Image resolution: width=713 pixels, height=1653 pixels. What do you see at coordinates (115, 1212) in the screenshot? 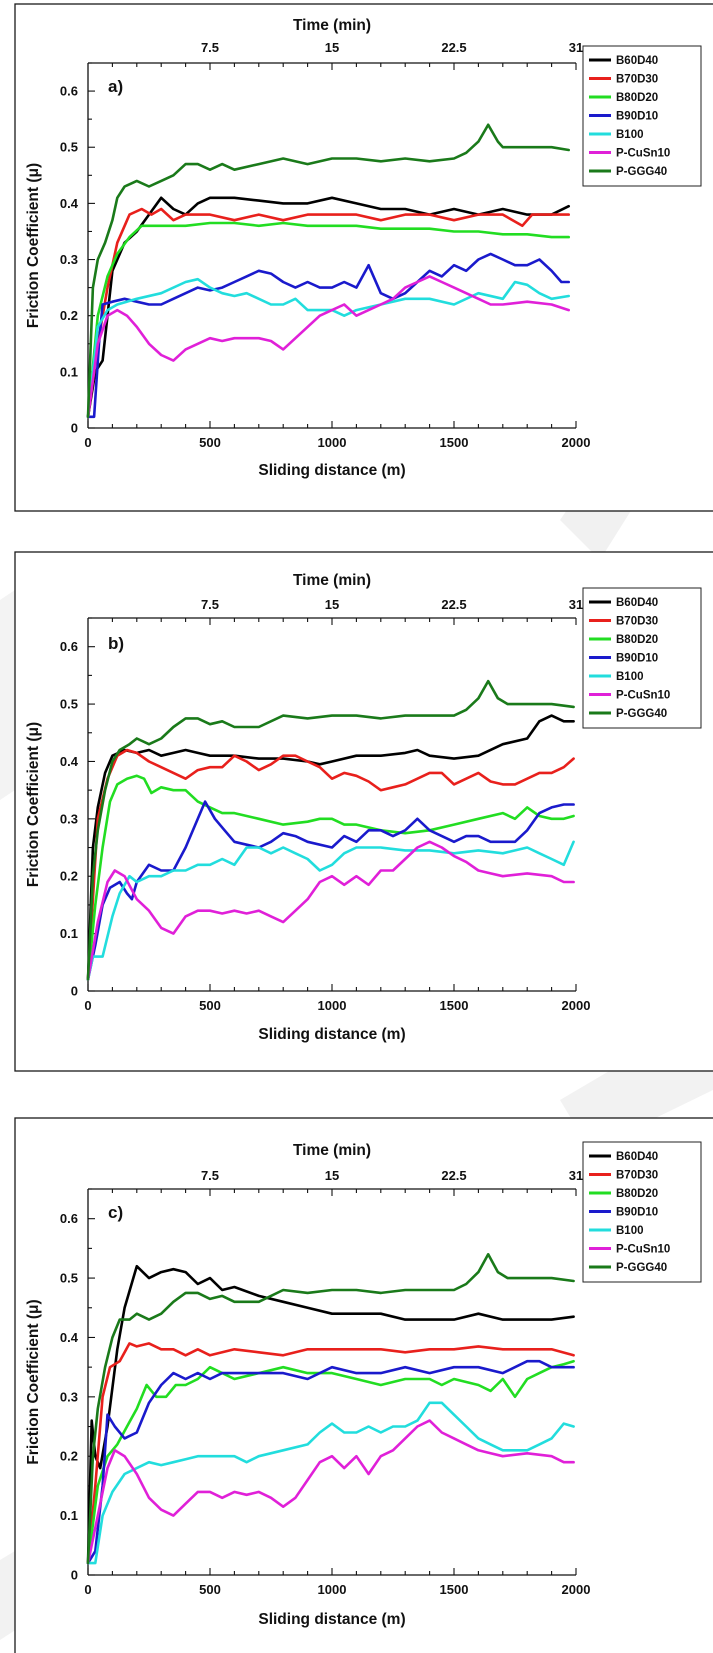
I see `panel-label: c)` at bounding box center [115, 1212].